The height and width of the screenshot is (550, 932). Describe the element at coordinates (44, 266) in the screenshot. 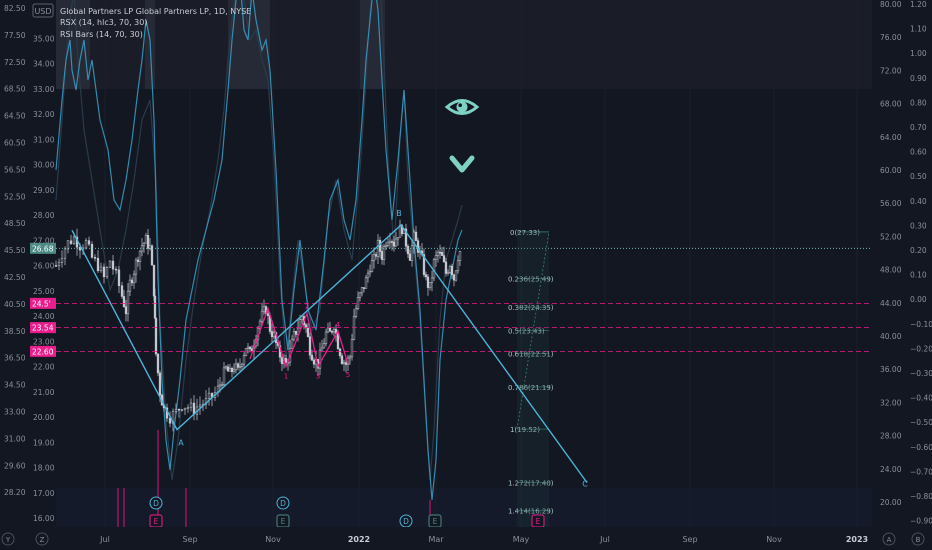

I see `left-inner-tick: 26.00` at that location.